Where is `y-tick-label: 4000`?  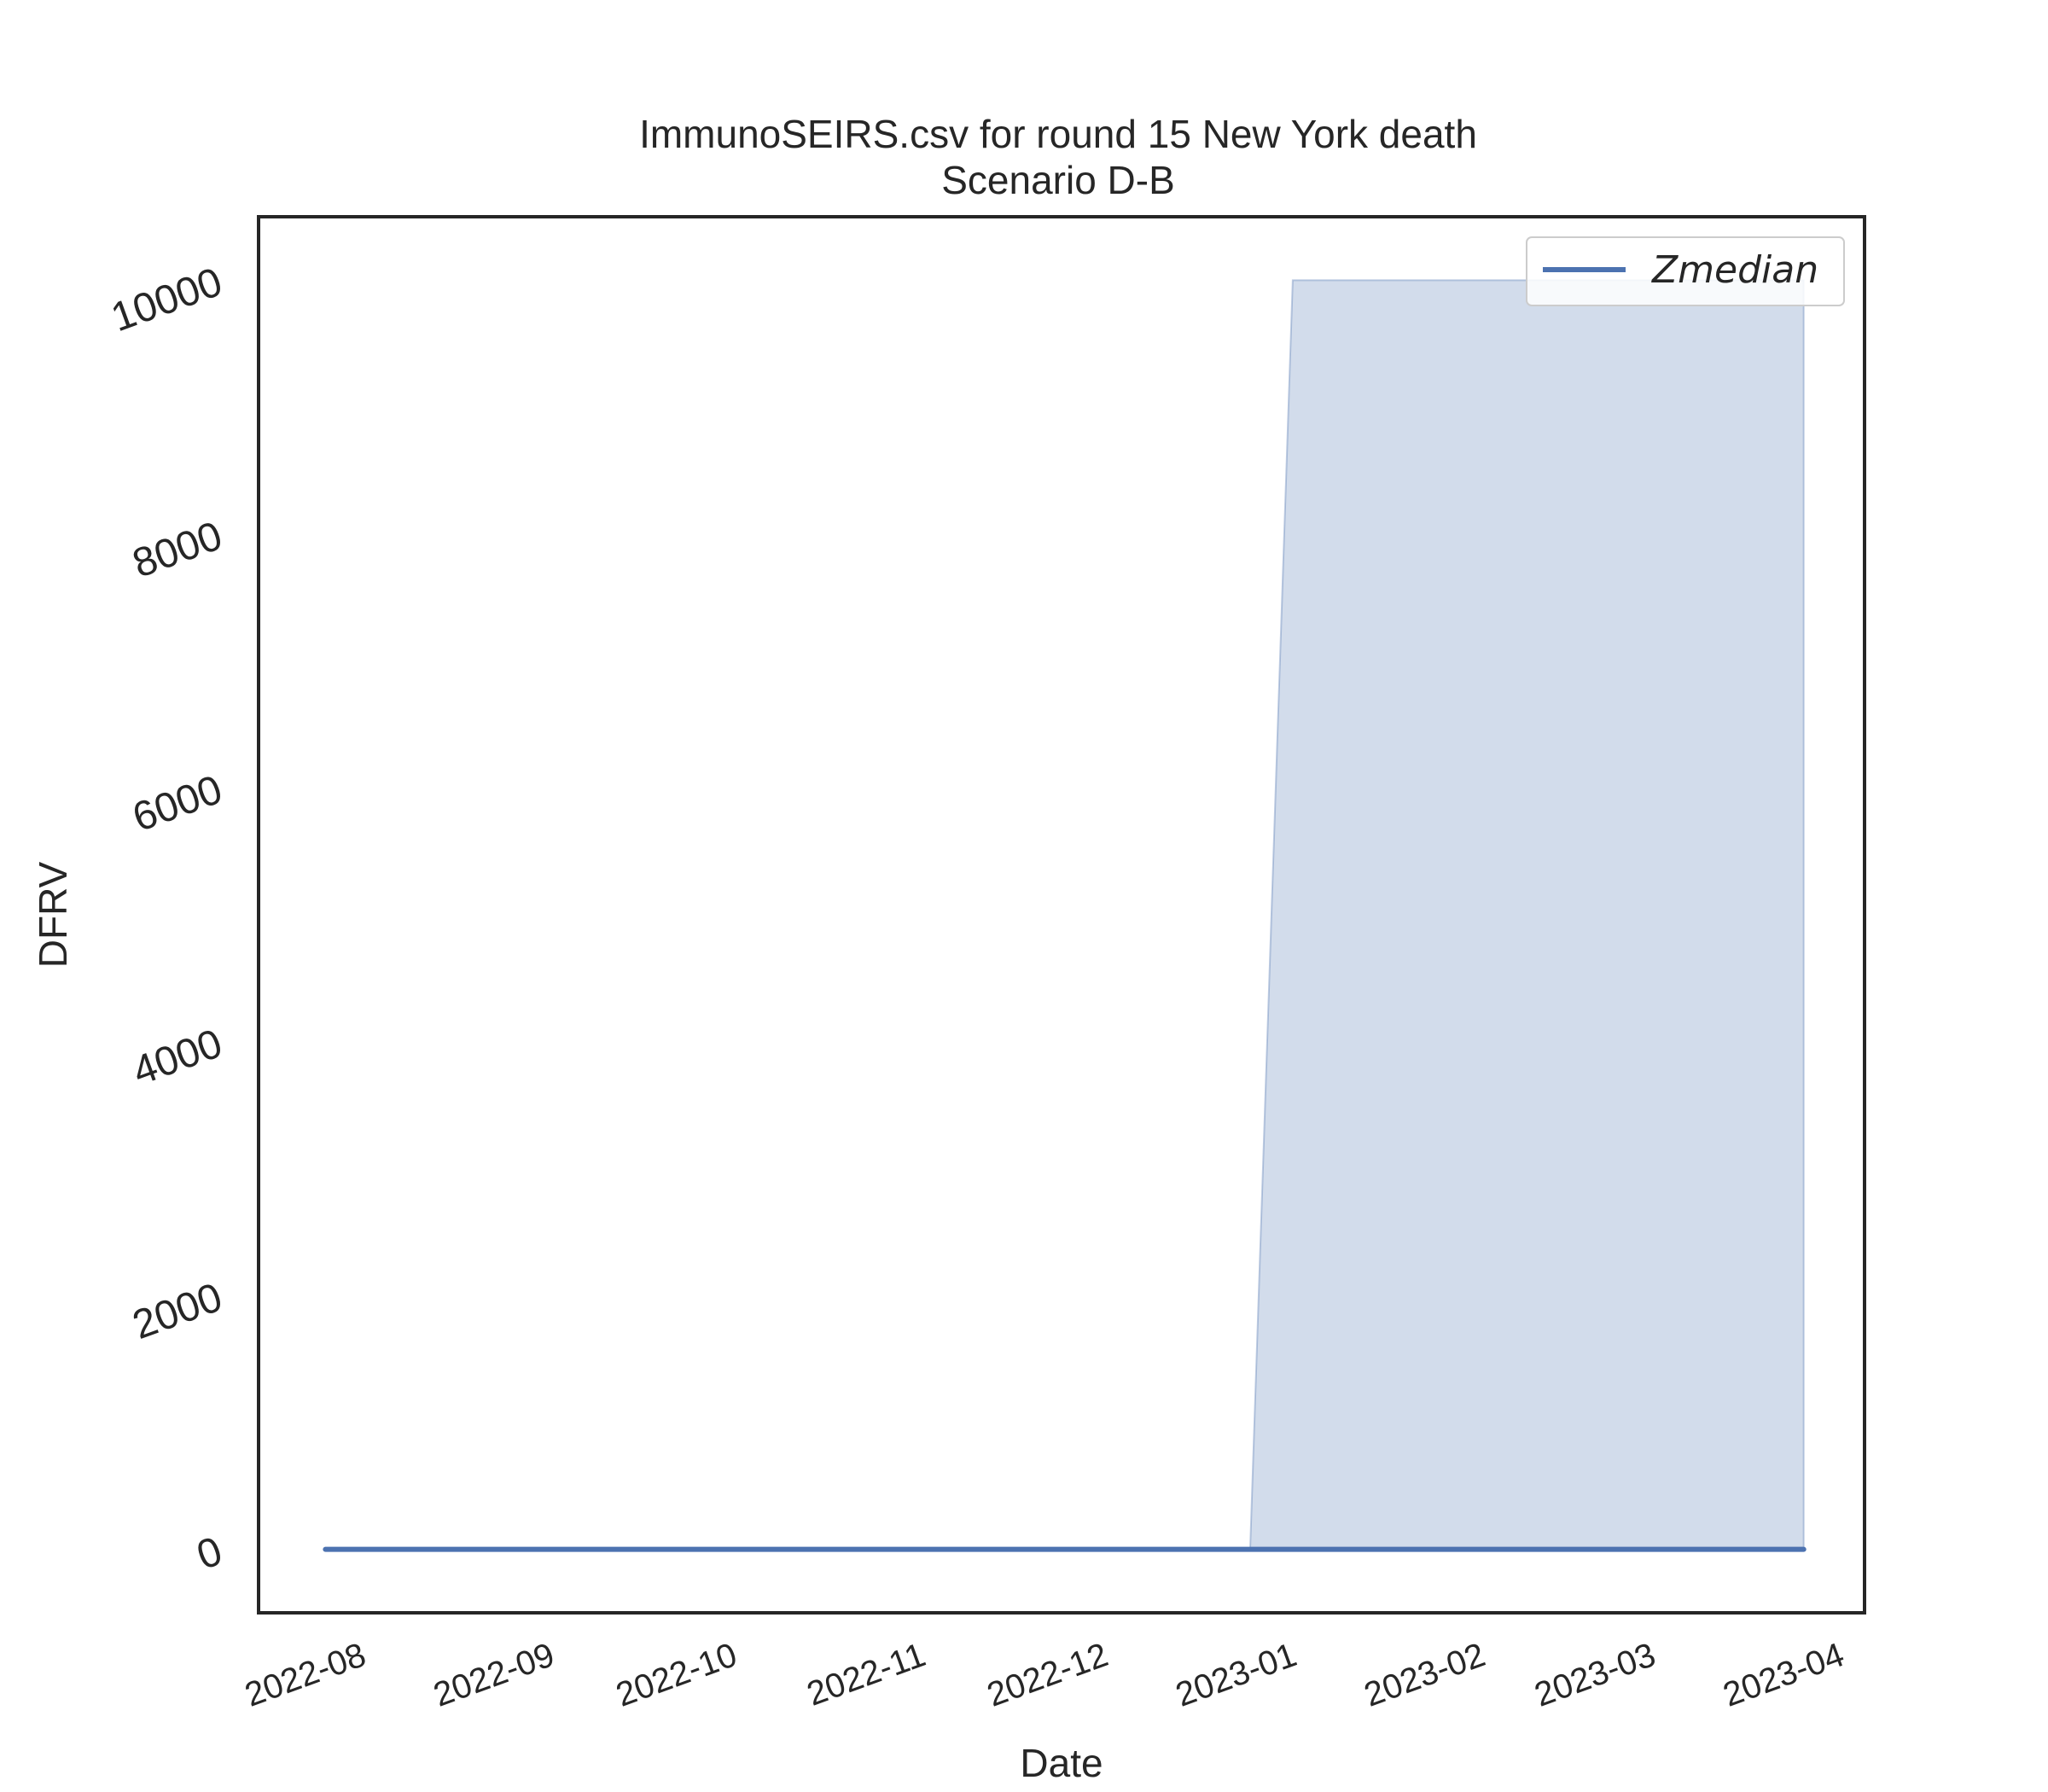 y-tick-label: 4000 is located at coordinates (177, 1057).